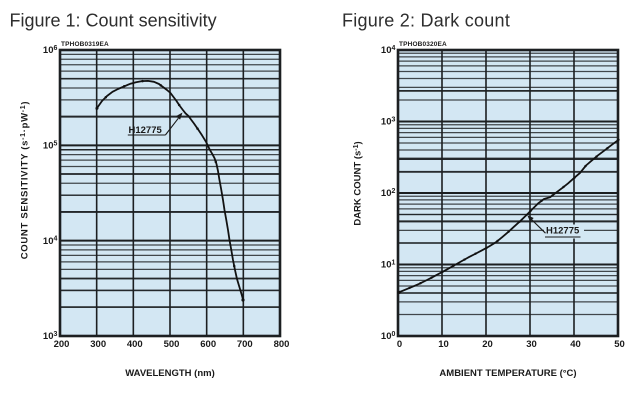  I want to click on svg-text: 500, so click(172, 344).